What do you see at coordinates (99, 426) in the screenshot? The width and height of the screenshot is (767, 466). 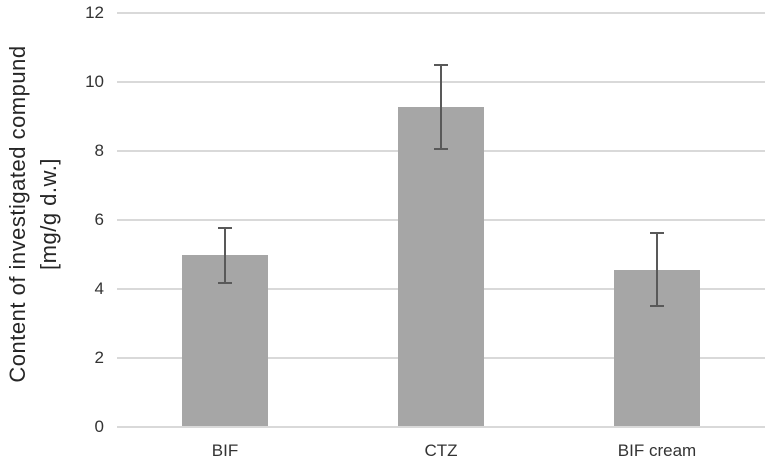 I see `y-tick-label: 0` at bounding box center [99, 426].